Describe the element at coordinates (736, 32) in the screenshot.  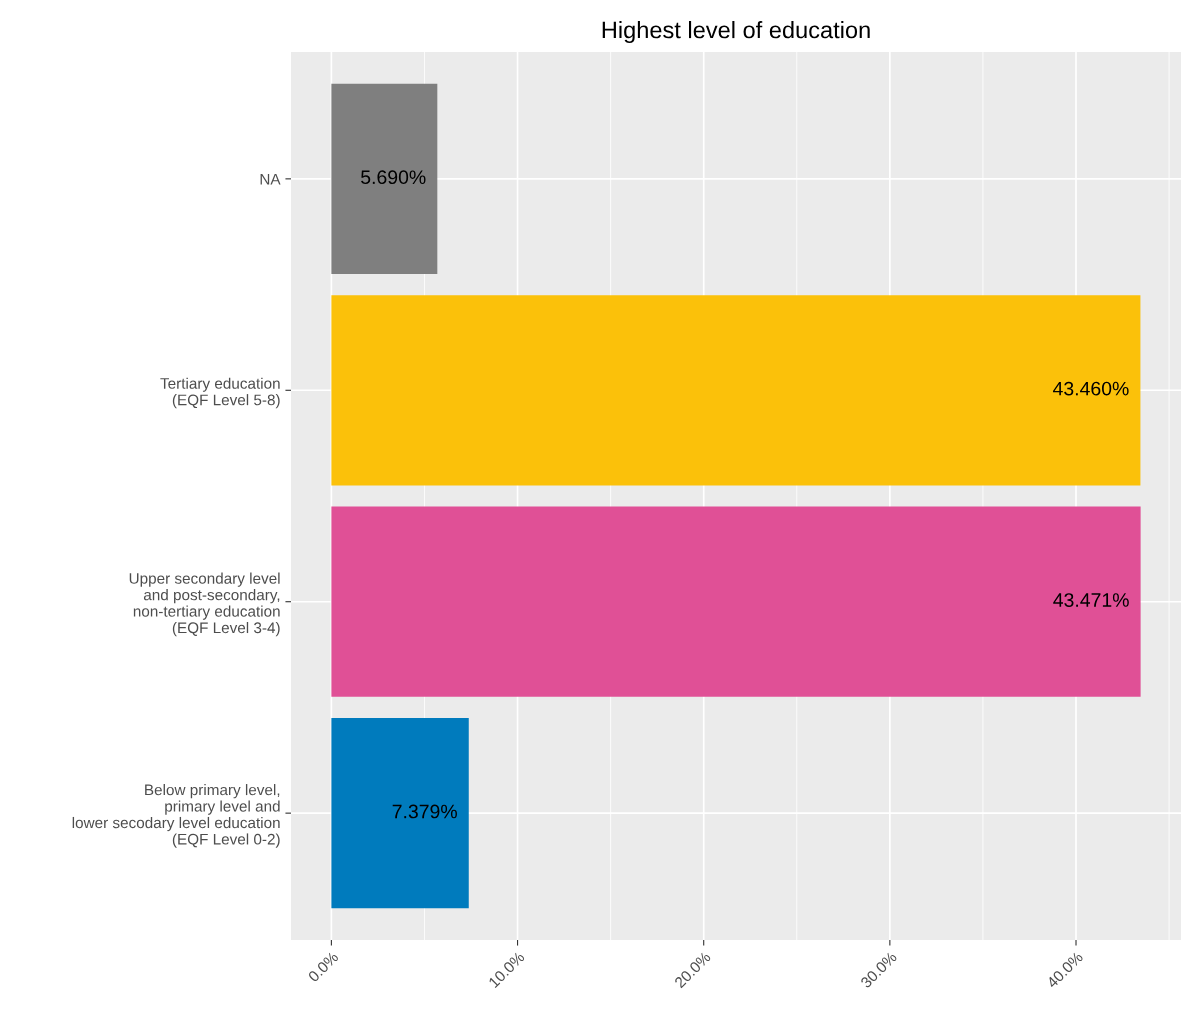
I see `chart-title: Highest level of education` at that location.